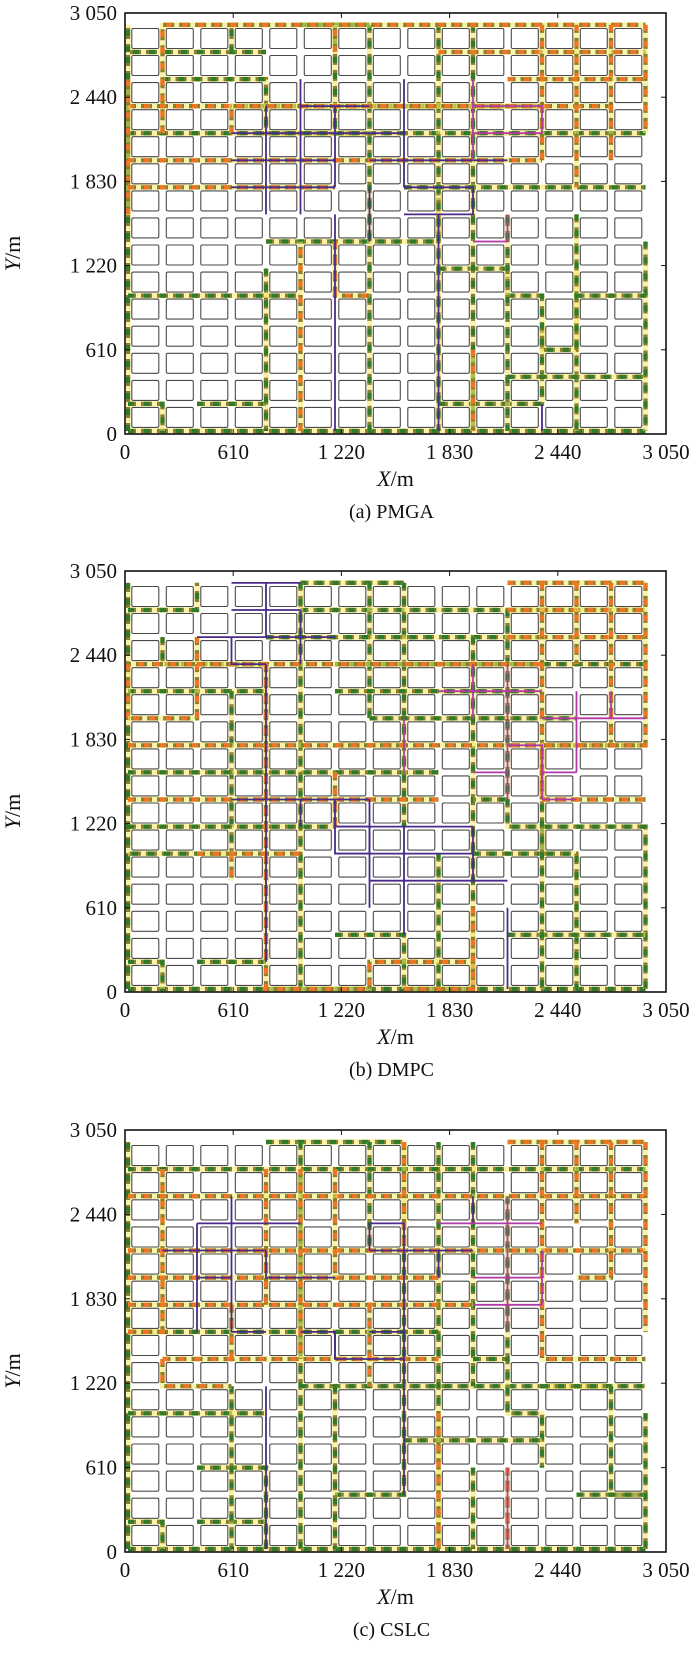 This screenshot has height=1660, width=700. I want to click on x-axis-title: X/m, so click(395, 1036).